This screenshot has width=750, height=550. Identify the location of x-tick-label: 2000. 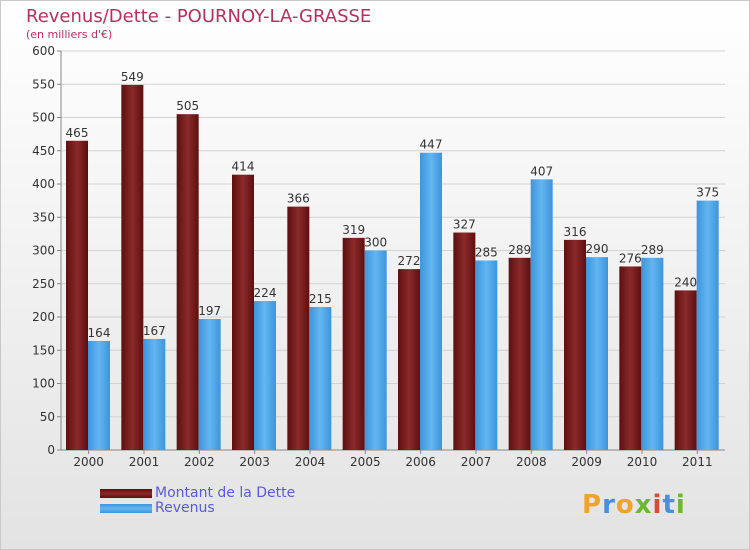
(88, 462).